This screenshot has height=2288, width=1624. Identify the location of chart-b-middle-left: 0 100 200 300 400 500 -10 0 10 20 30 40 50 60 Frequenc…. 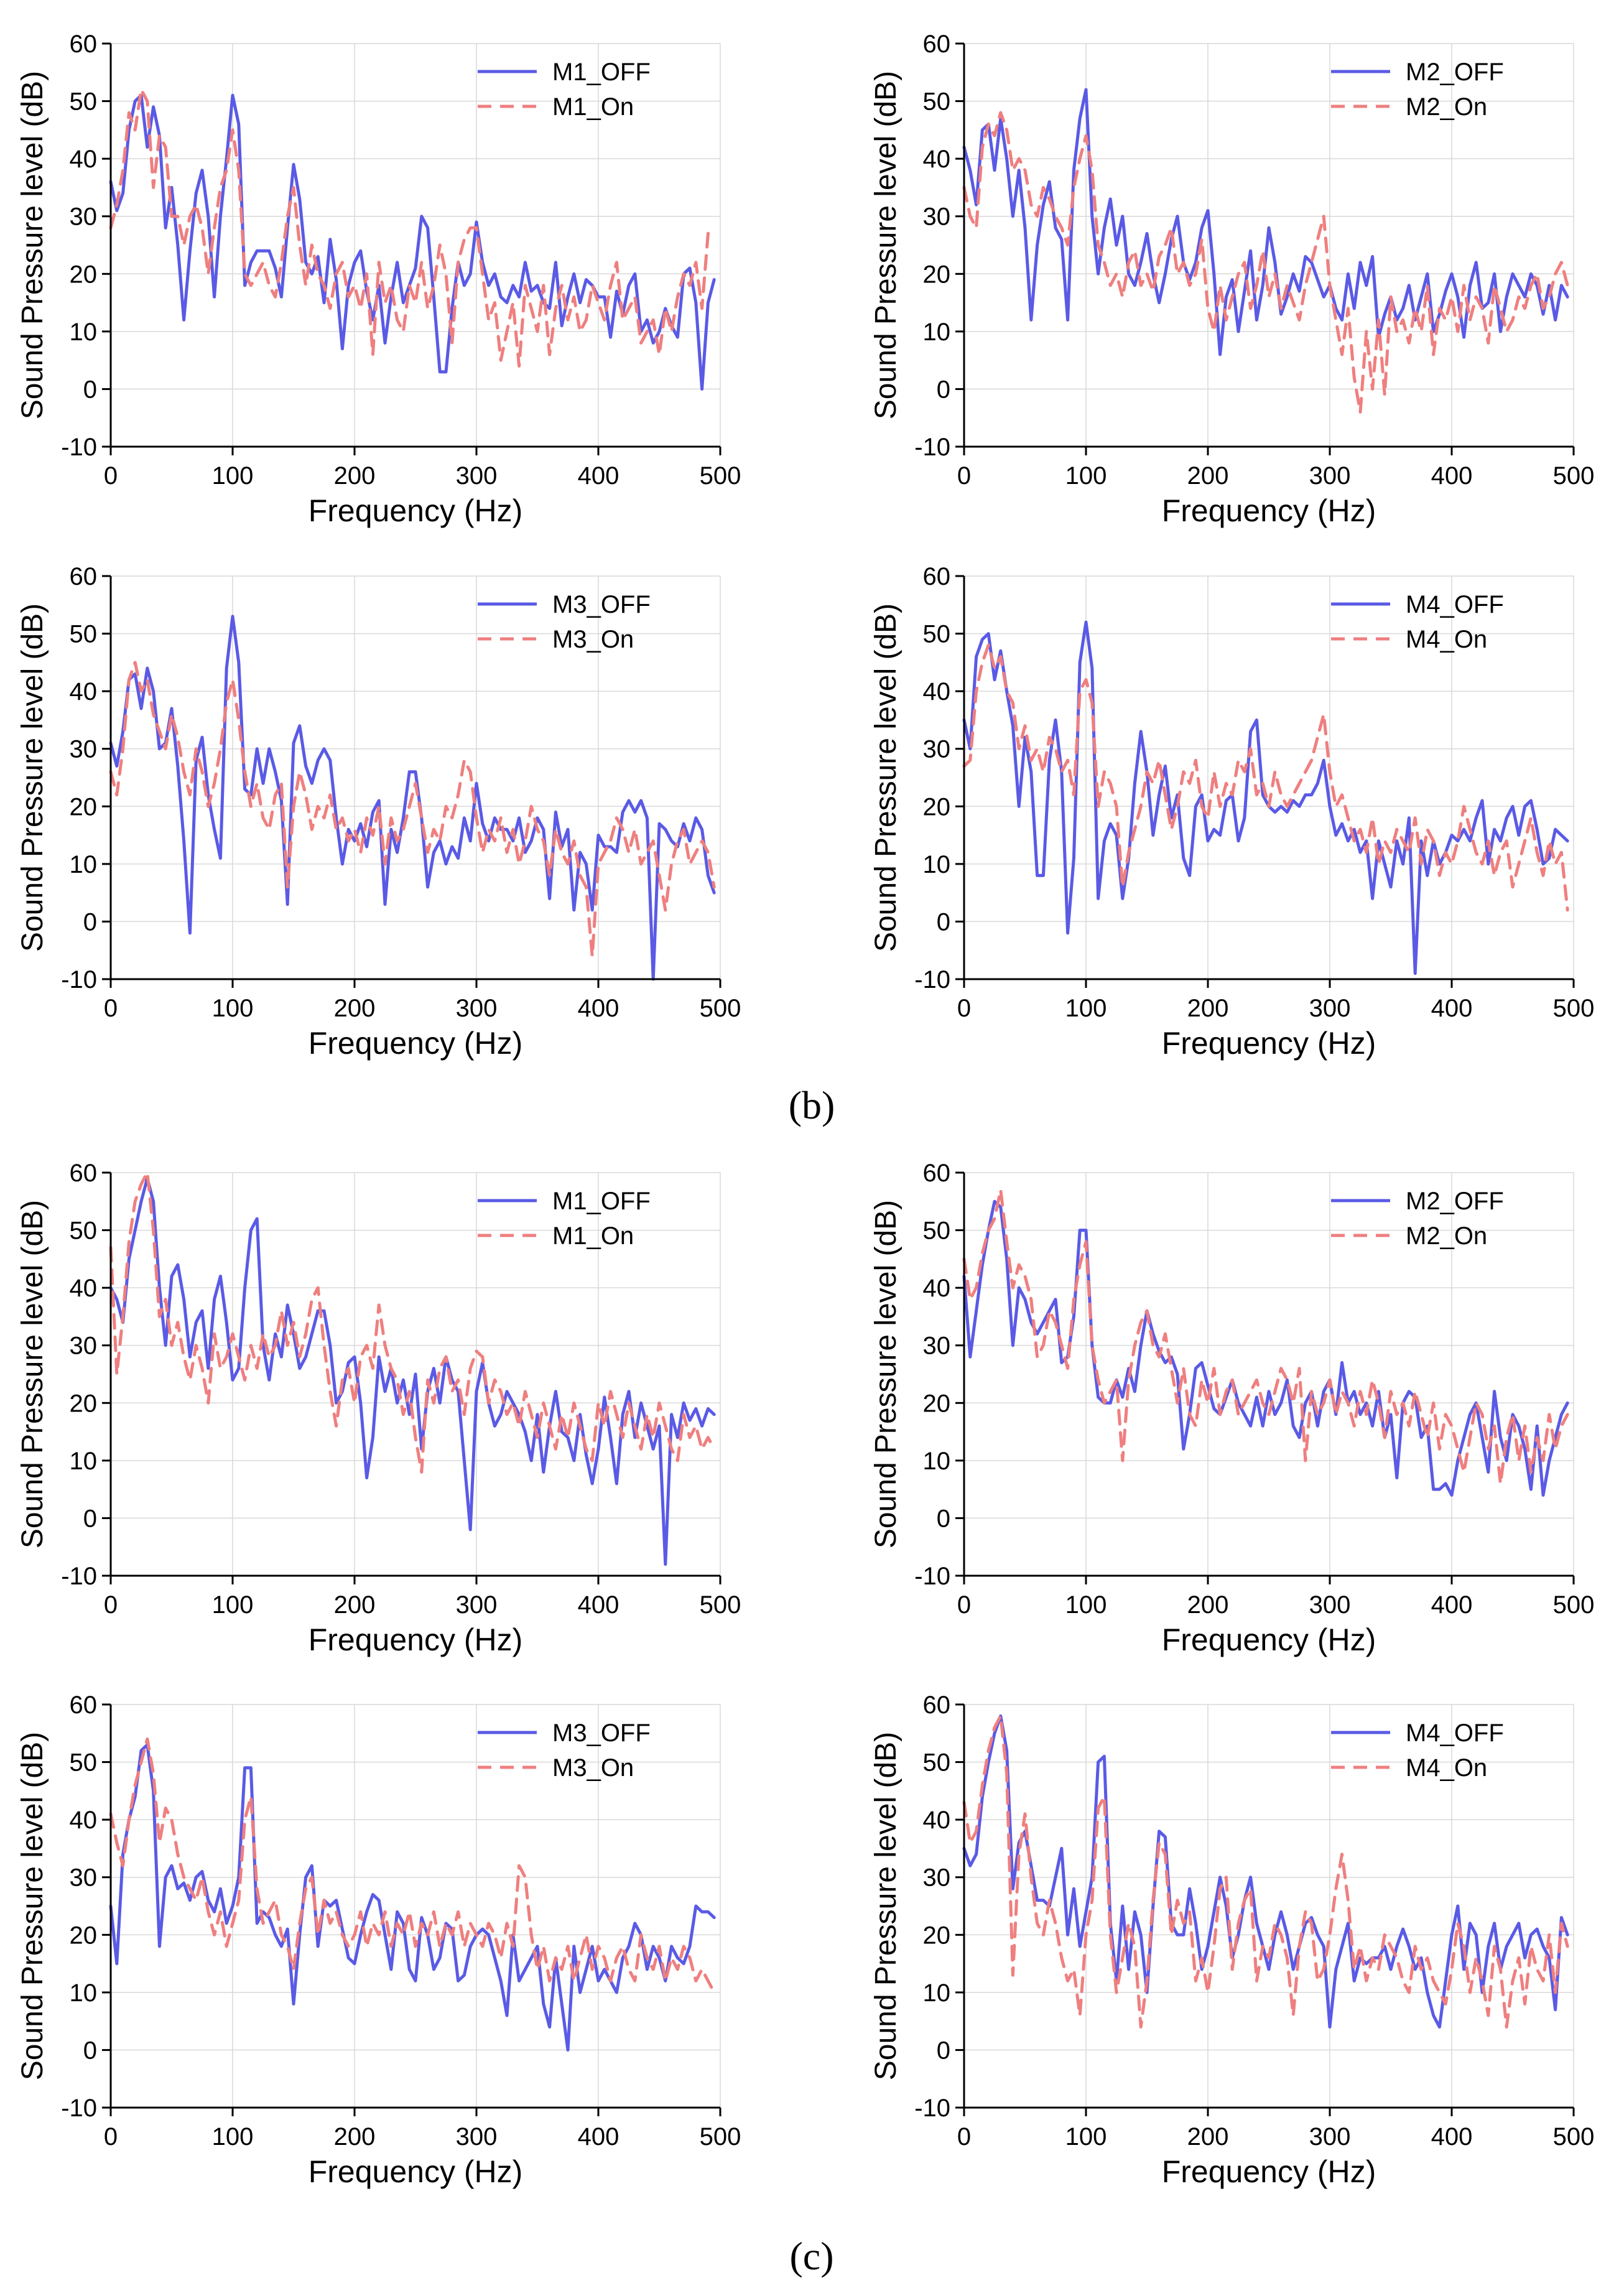
(378, 812).